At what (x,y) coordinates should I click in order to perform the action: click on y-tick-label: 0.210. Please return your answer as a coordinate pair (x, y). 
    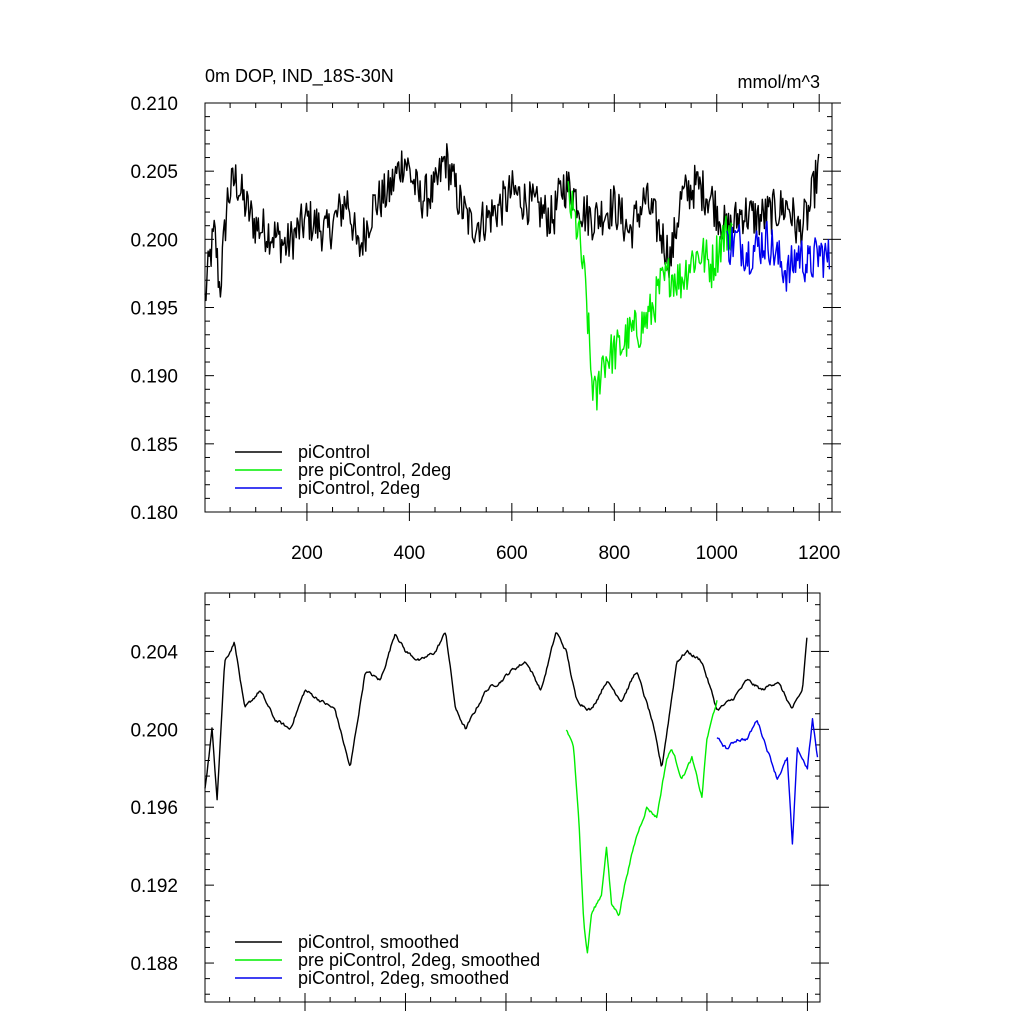
    Looking at the image, I should click on (154, 104).